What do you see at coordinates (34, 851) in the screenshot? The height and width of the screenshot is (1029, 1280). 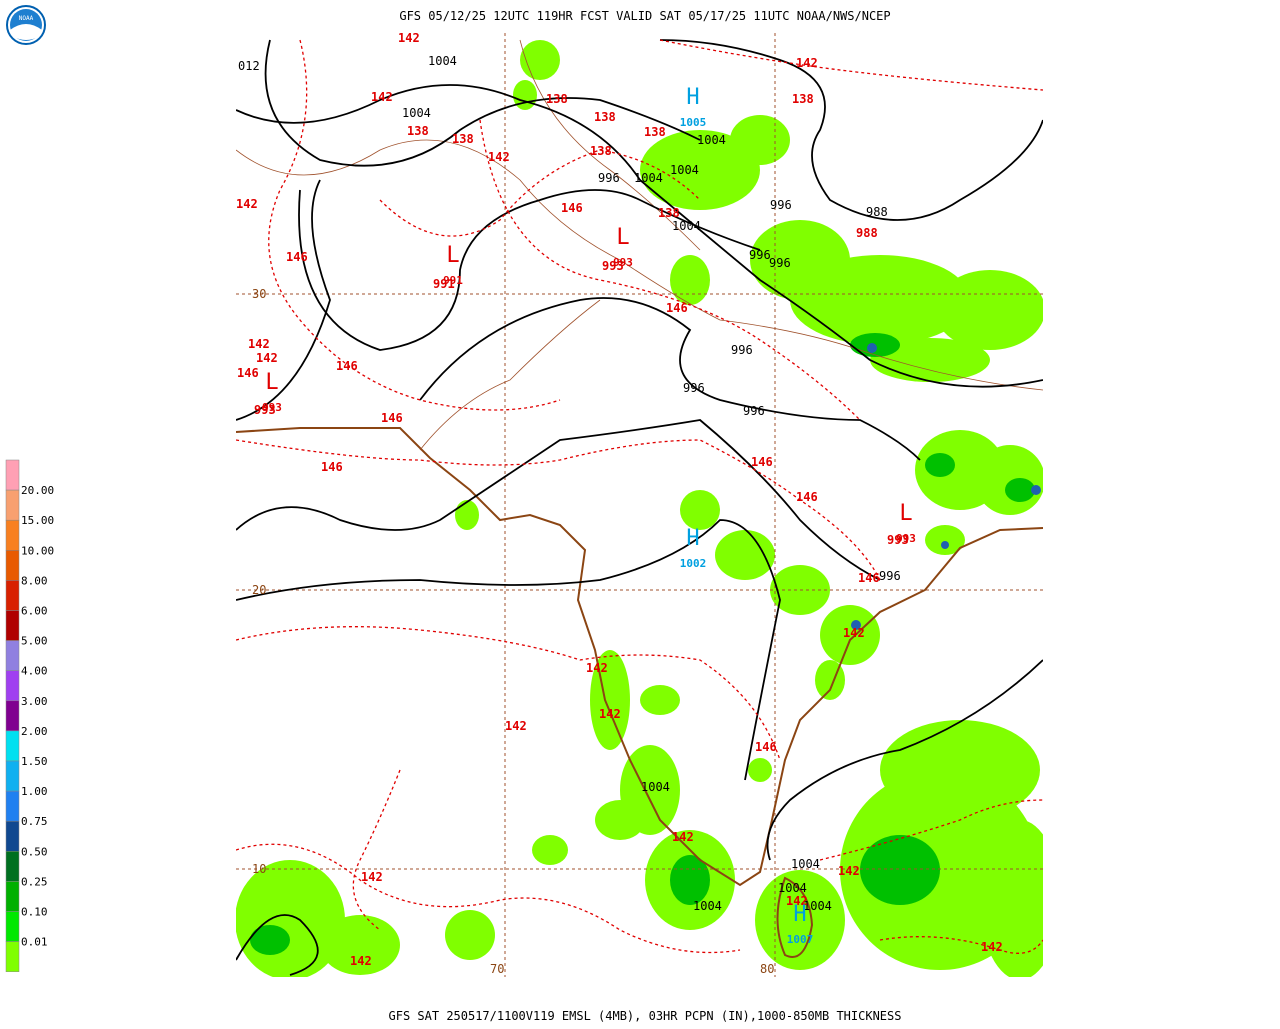 I see `legend-label: 0.50` at bounding box center [34, 851].